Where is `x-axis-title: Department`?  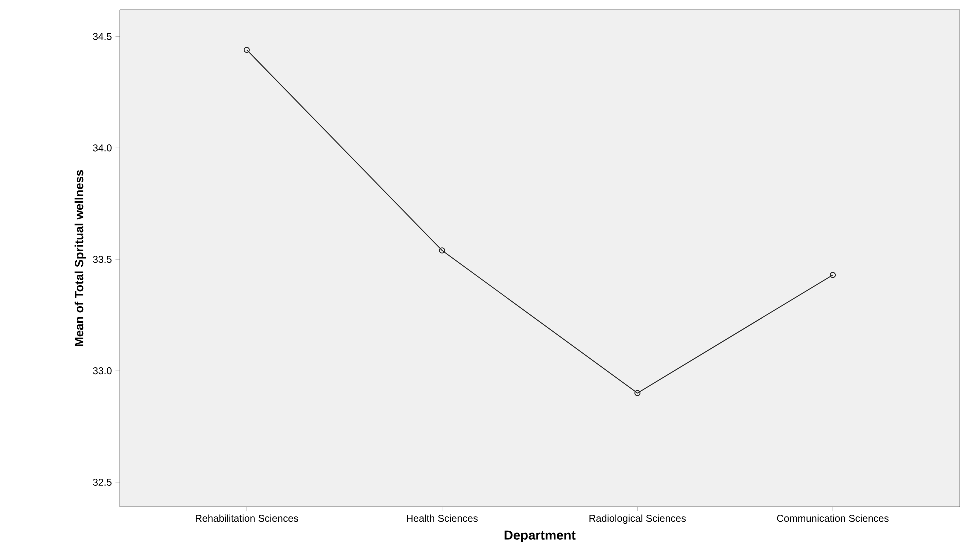 x-axis-title: Department is located at coordinates (540, 536).